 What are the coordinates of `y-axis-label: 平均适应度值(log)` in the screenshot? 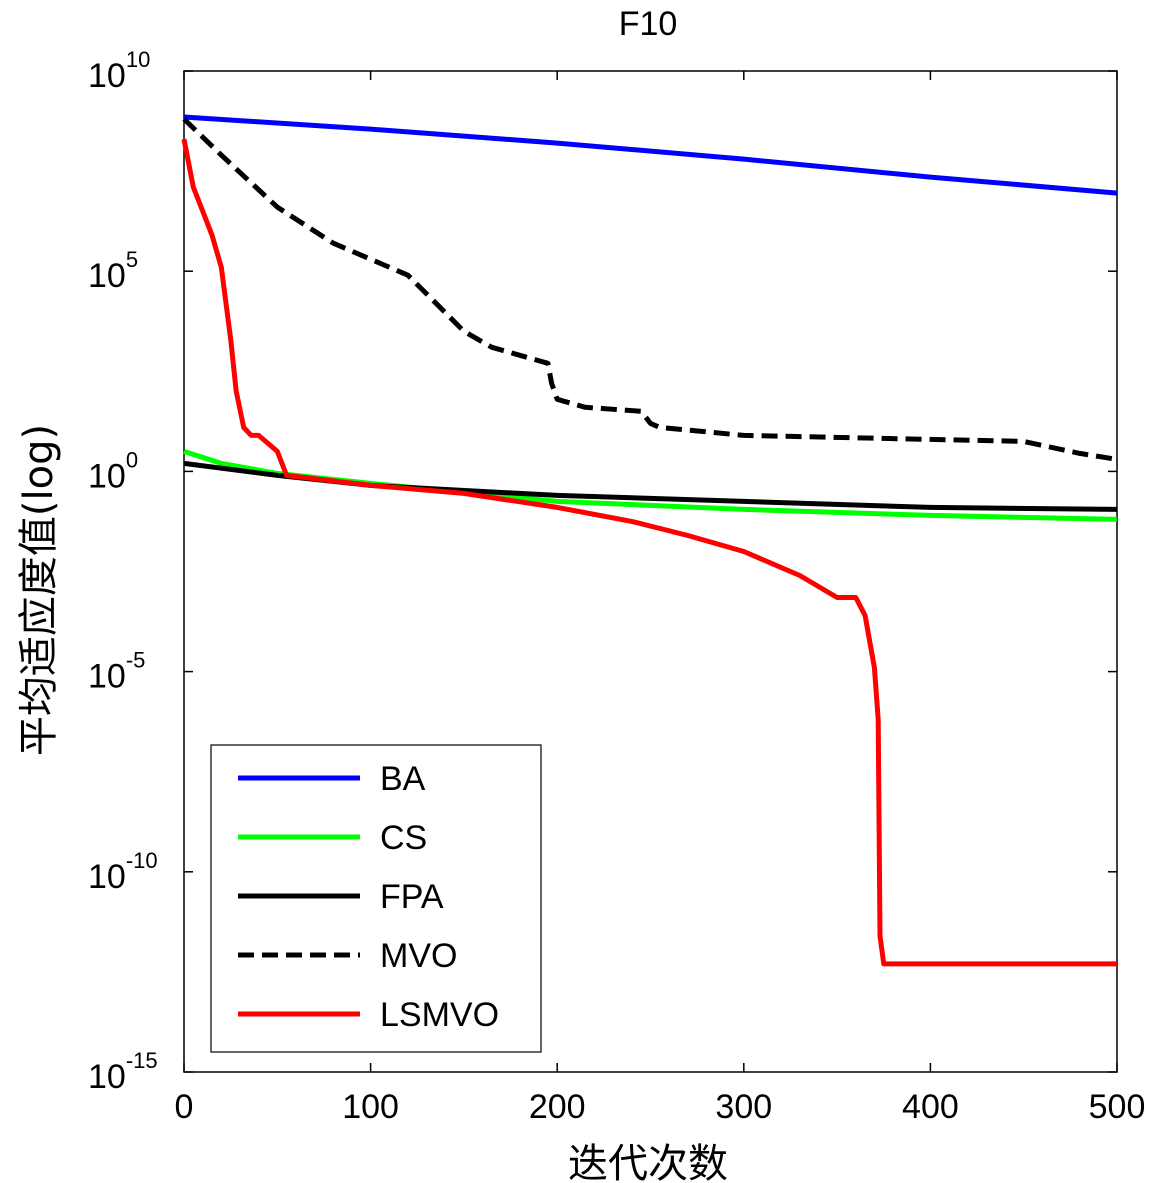 It's located at (39, 590).